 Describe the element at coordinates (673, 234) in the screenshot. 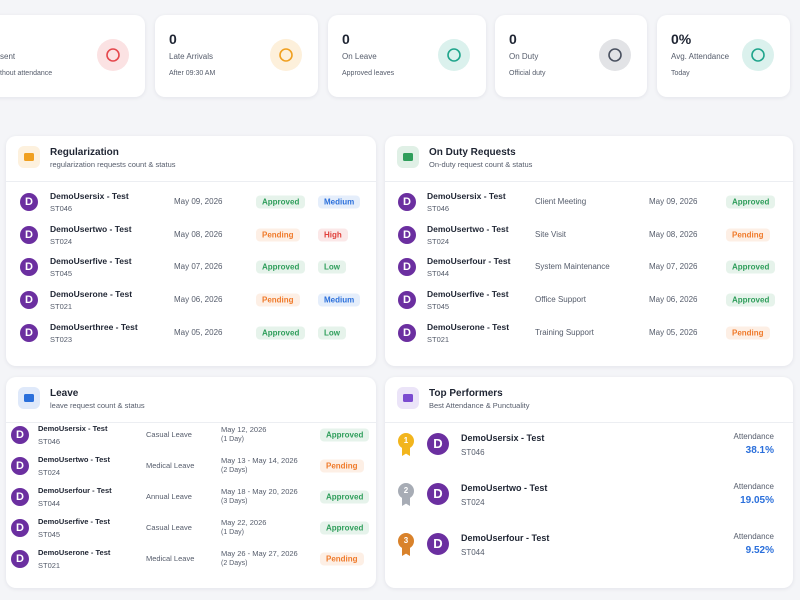

I see `request-date: May 08, 2026` at that location.